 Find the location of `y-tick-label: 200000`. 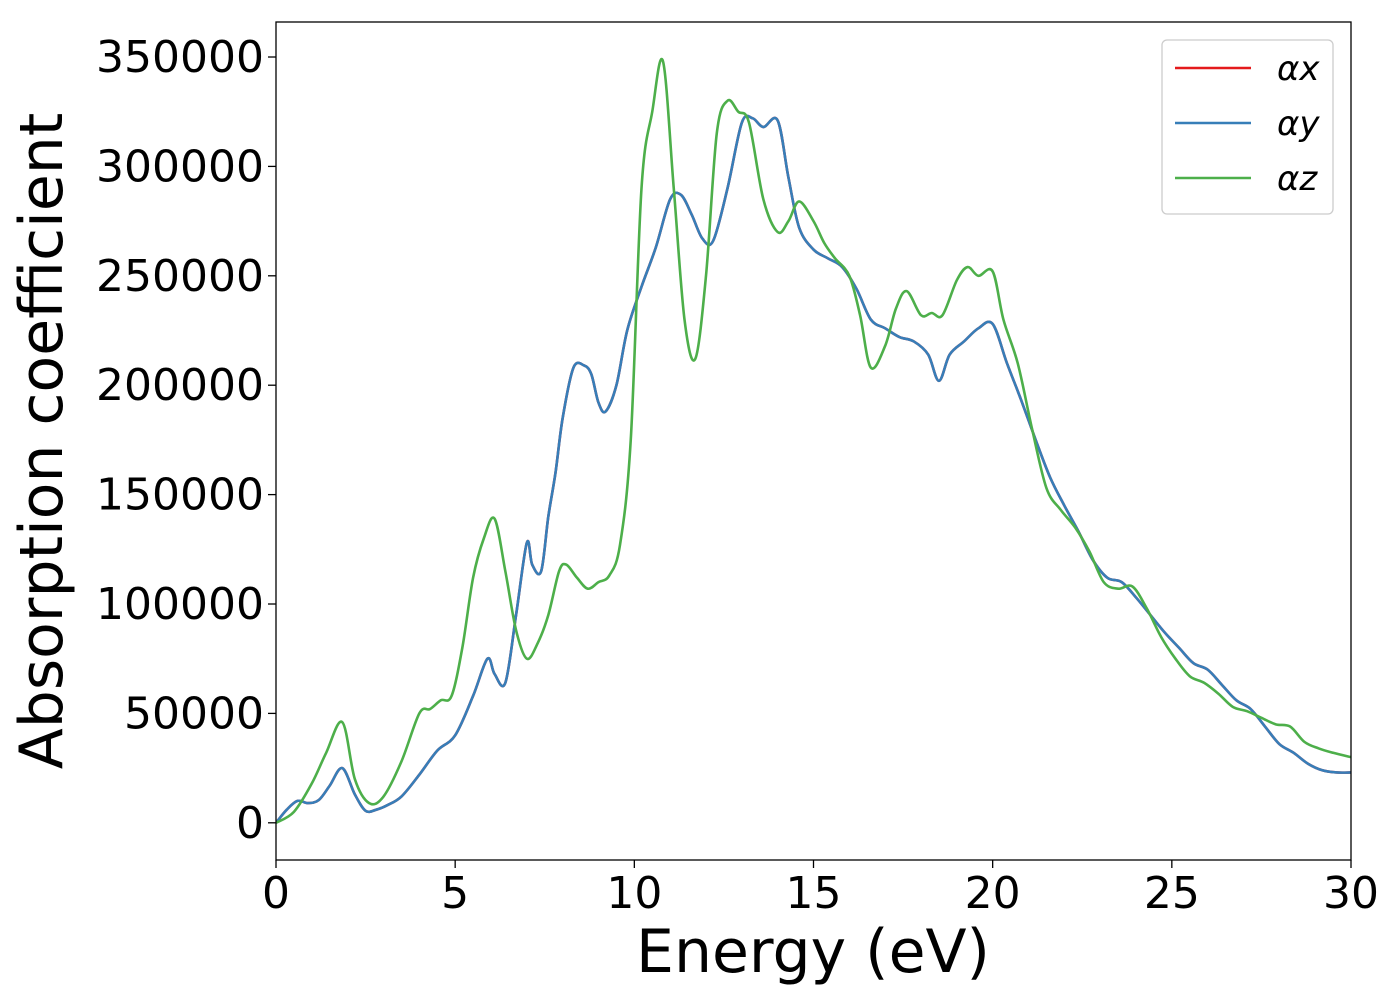

y-tick-label: 200000 is located at coordinates (180, 385).